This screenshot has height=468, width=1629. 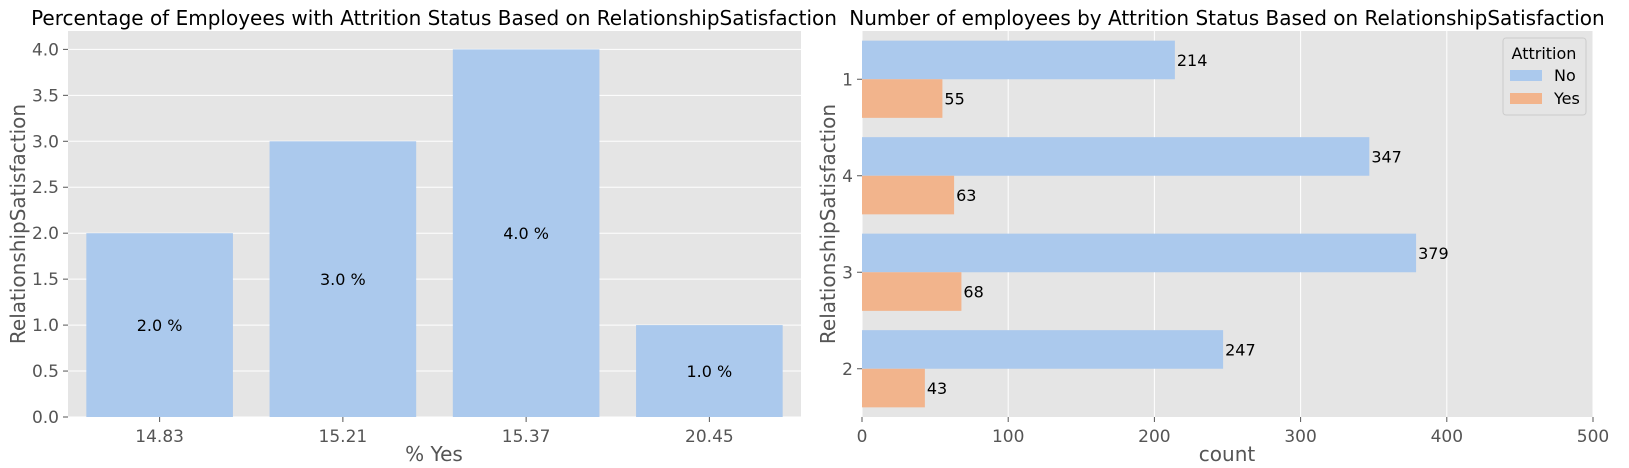 I want to click on left-y-tick-label: 4.0, so click(x=45, y=50).